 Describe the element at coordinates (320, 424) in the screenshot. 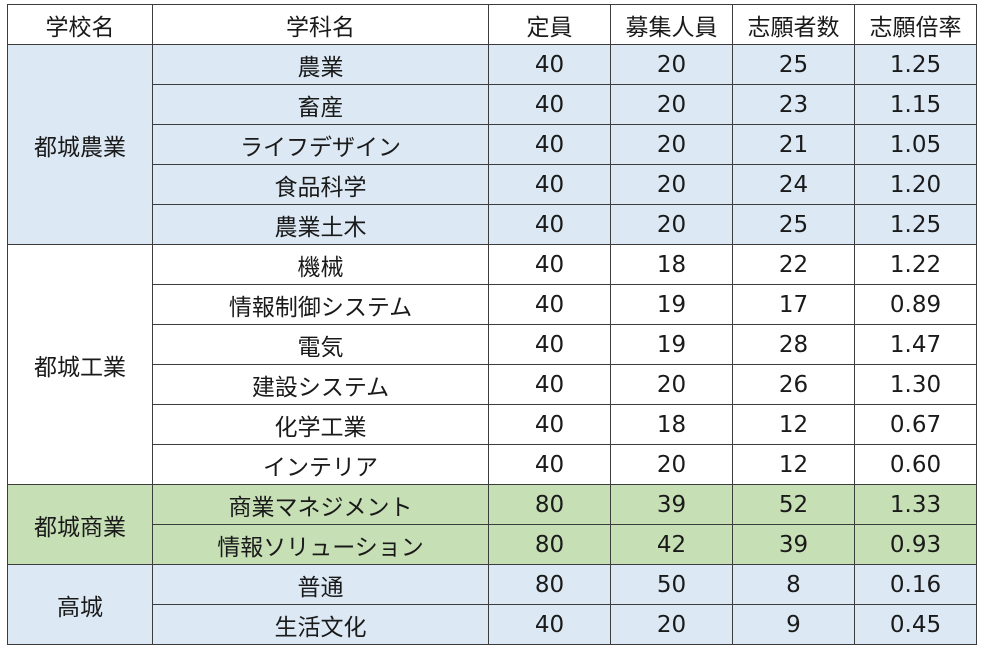

I see `department-cell: 化学工業` at that location.